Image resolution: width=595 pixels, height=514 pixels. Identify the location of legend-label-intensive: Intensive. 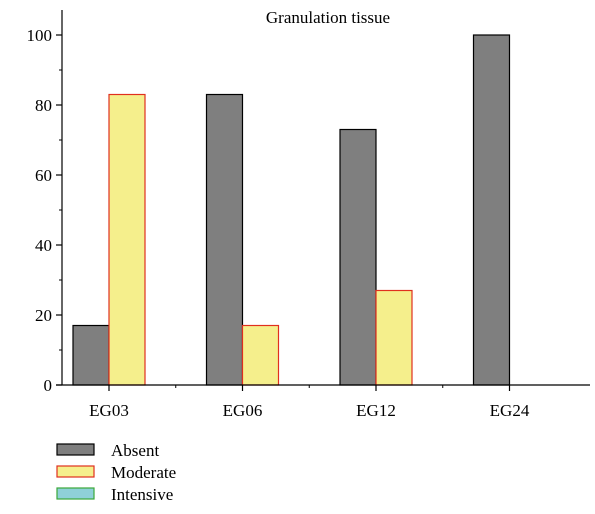
(142, 494).